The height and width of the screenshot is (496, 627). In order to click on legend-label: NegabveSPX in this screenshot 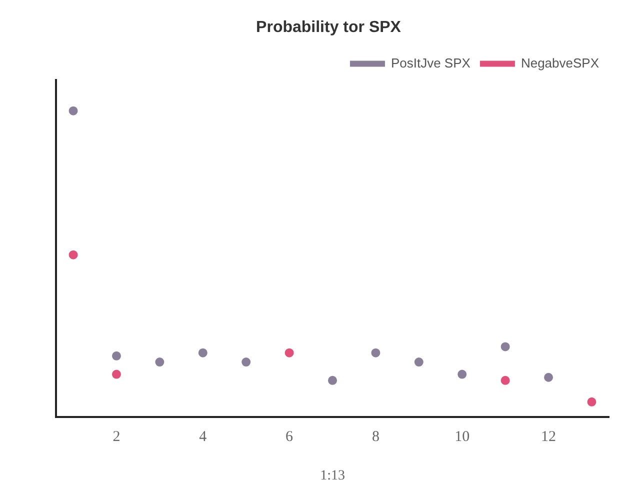, I will do `click(560, 62)`.